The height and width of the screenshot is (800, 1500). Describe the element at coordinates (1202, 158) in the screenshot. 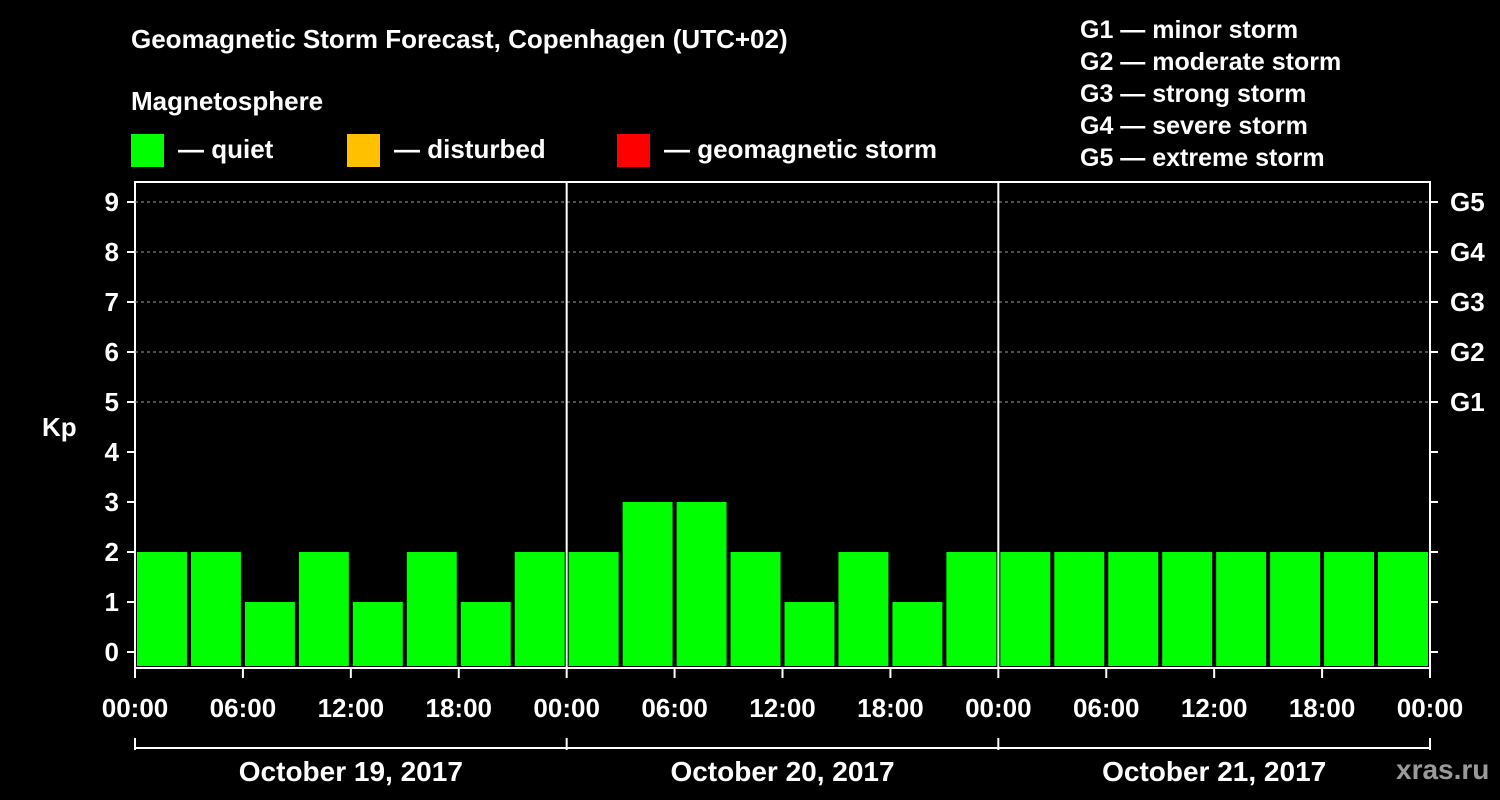

I see `storm-scale-g5: G5 — extreme storm` at that location.